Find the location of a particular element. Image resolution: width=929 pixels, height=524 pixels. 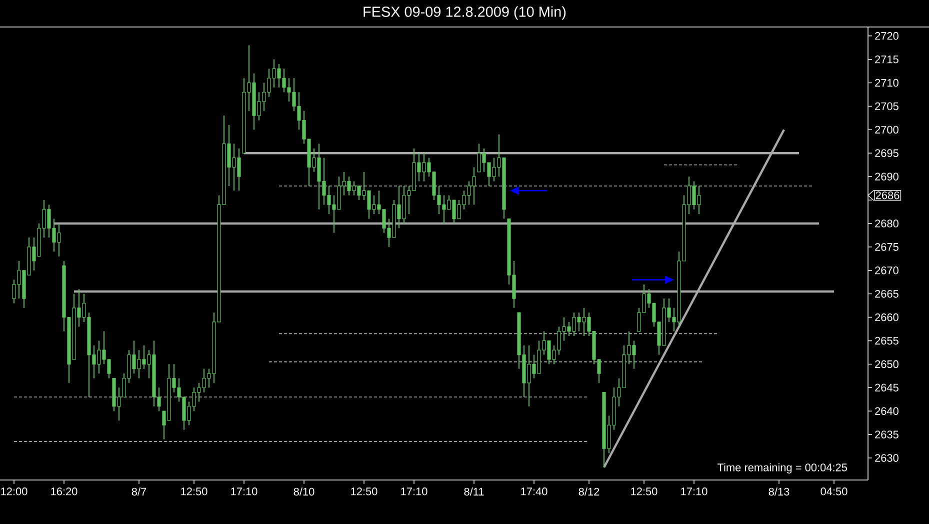

annotation: Time remaining = 00:04:25 is located at coordinates (782, 468).